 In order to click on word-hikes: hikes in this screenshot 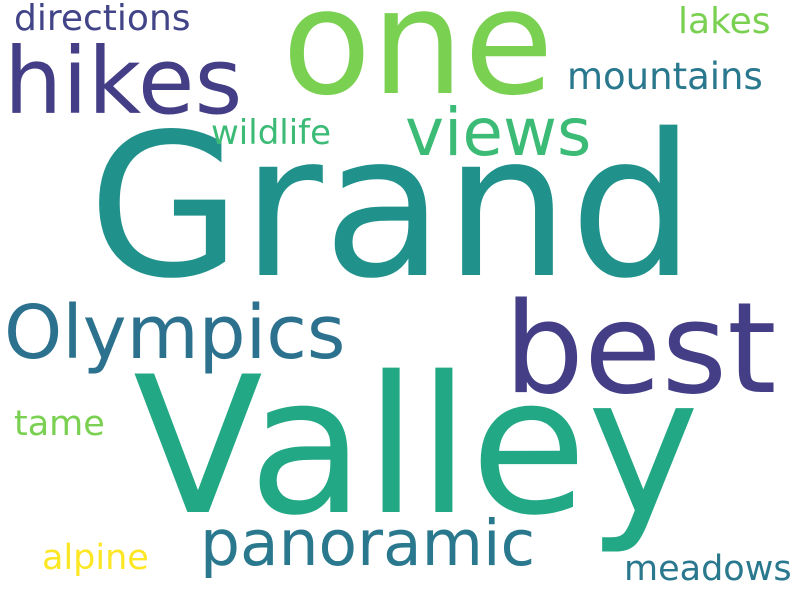, I will do `click(123, 81)`.